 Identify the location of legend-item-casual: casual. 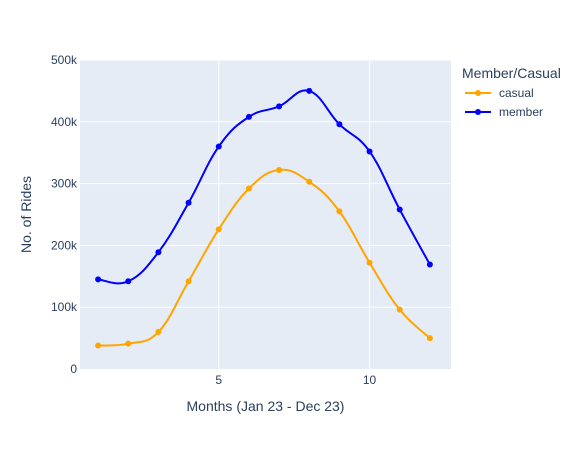
(499, 93).